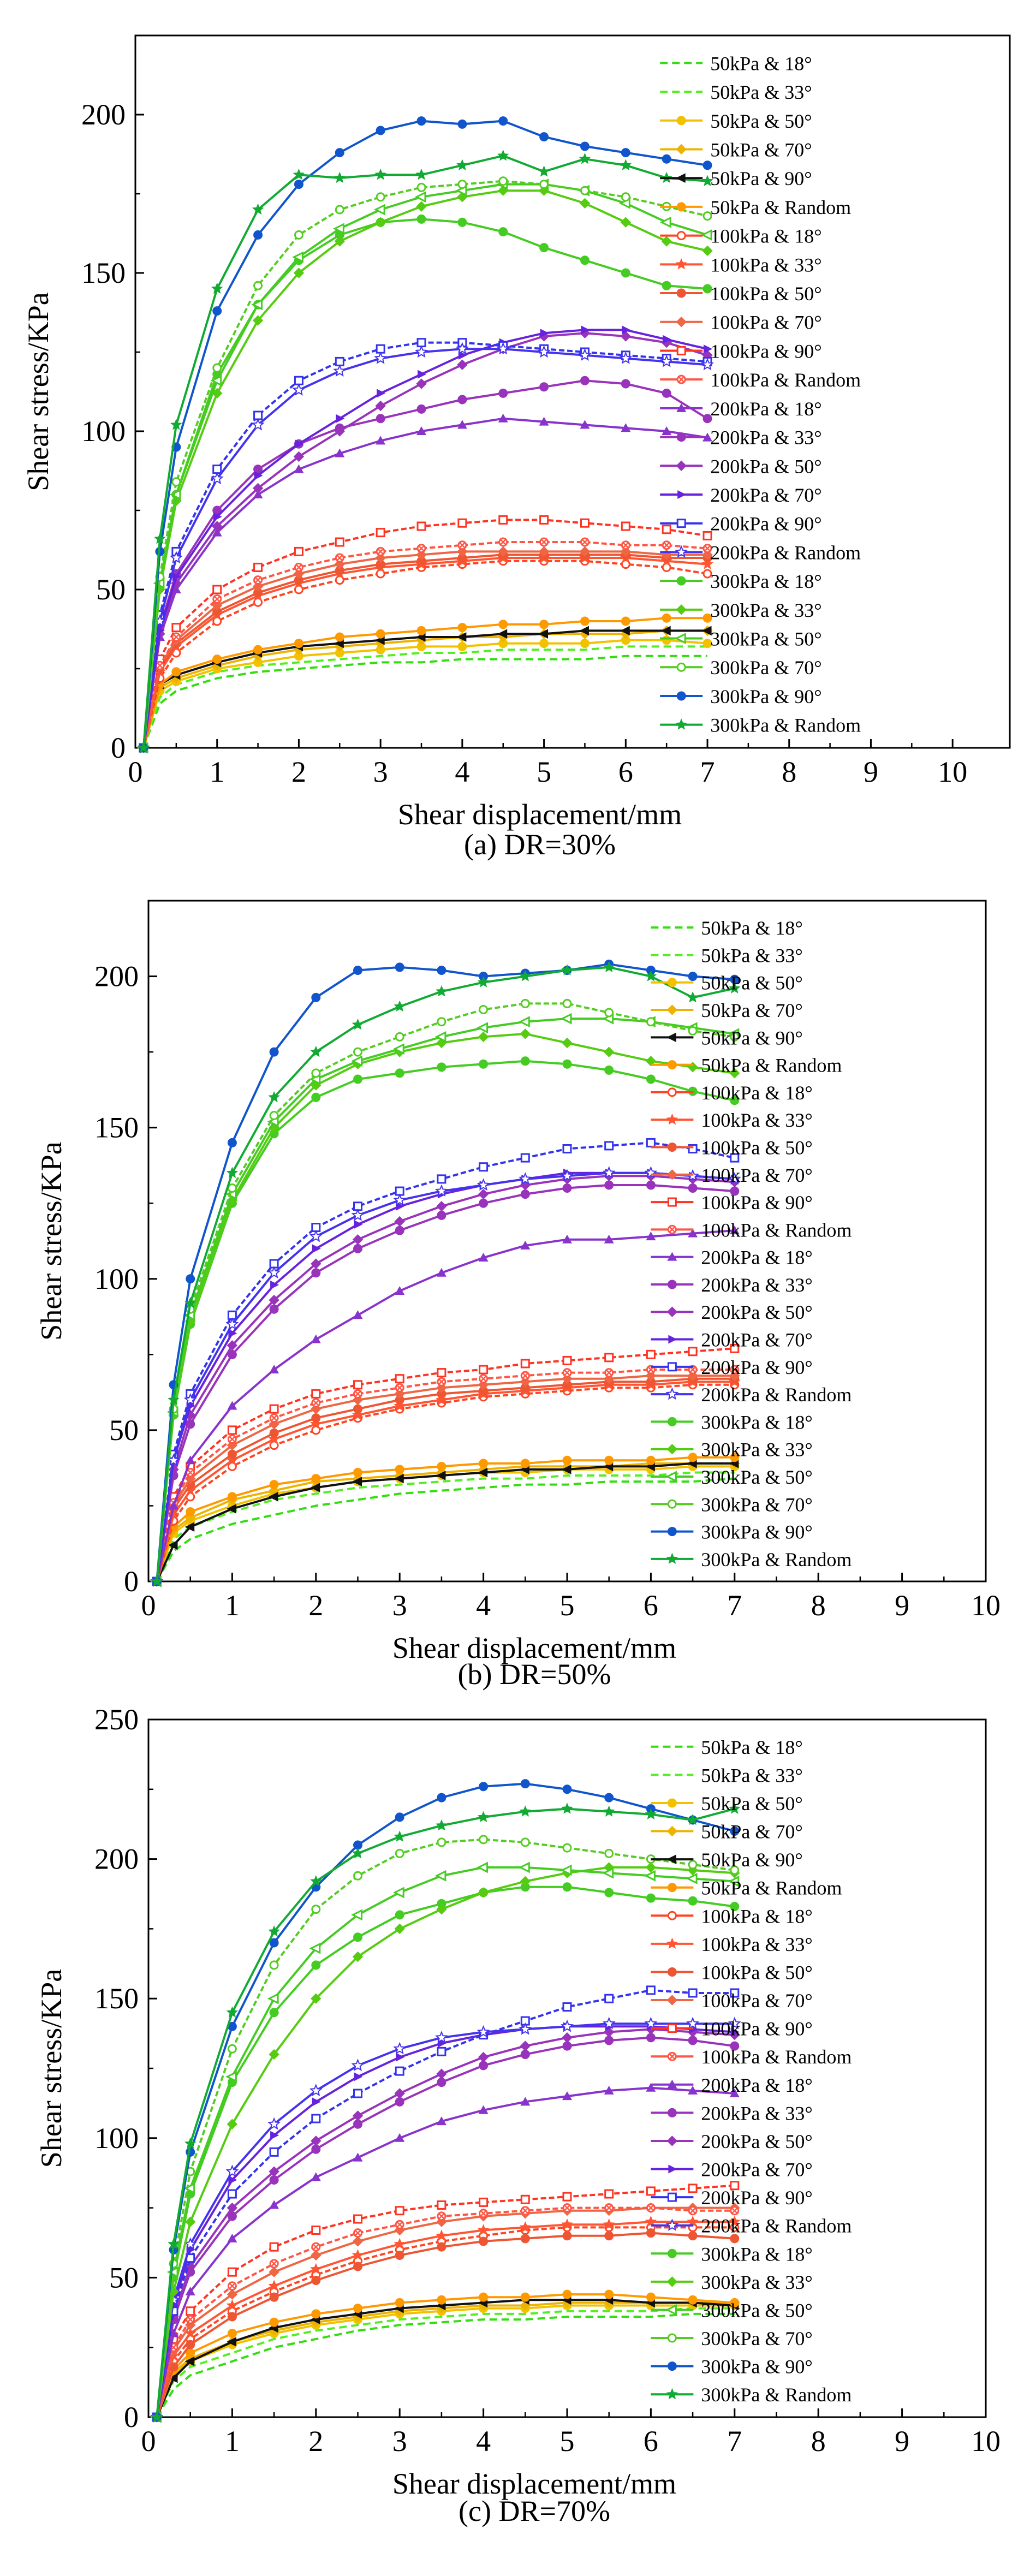  I want to click on panel-b-legend-marker-200kpa-and-50deg, so click(672, 1311).